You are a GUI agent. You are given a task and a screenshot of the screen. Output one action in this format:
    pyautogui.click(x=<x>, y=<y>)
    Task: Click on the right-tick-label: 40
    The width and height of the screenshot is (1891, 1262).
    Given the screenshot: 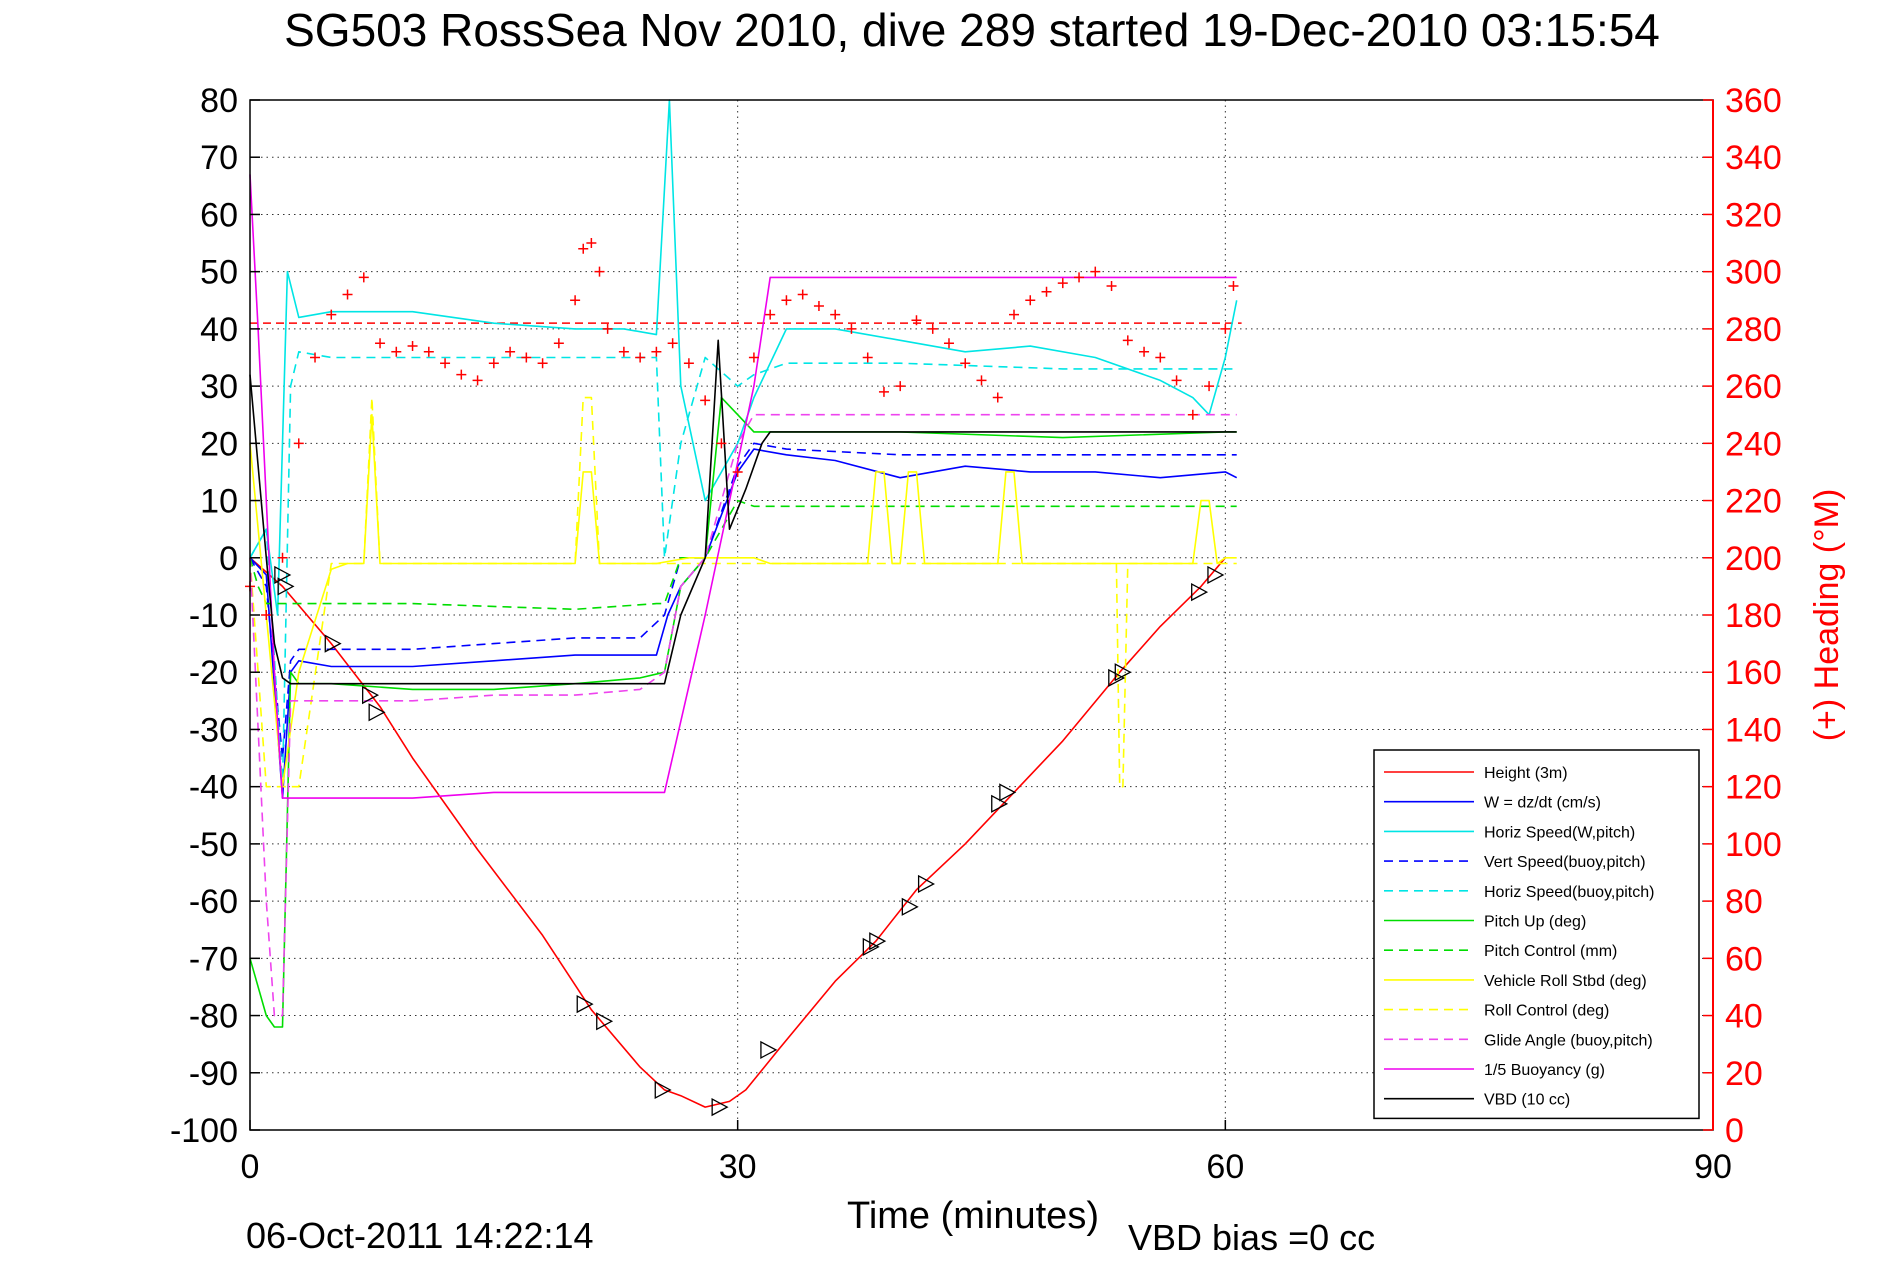 What is the action you would take?
    pyautogui.click(x=1744, y=1017)
    